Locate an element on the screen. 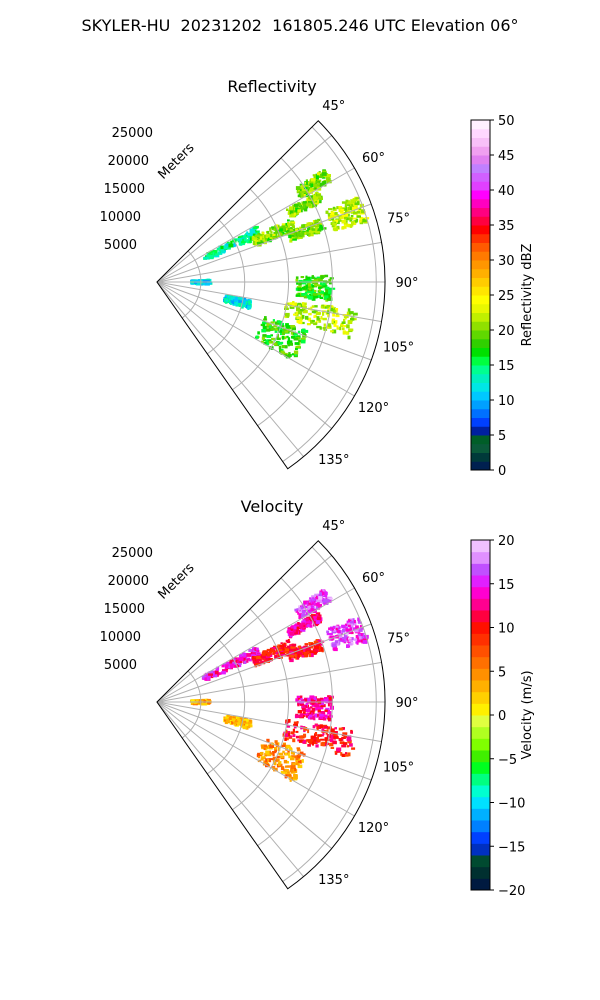 This screenshot has width=600, height=1000. colorbar-tick-label: 10 is located at coordinates (506, 401).